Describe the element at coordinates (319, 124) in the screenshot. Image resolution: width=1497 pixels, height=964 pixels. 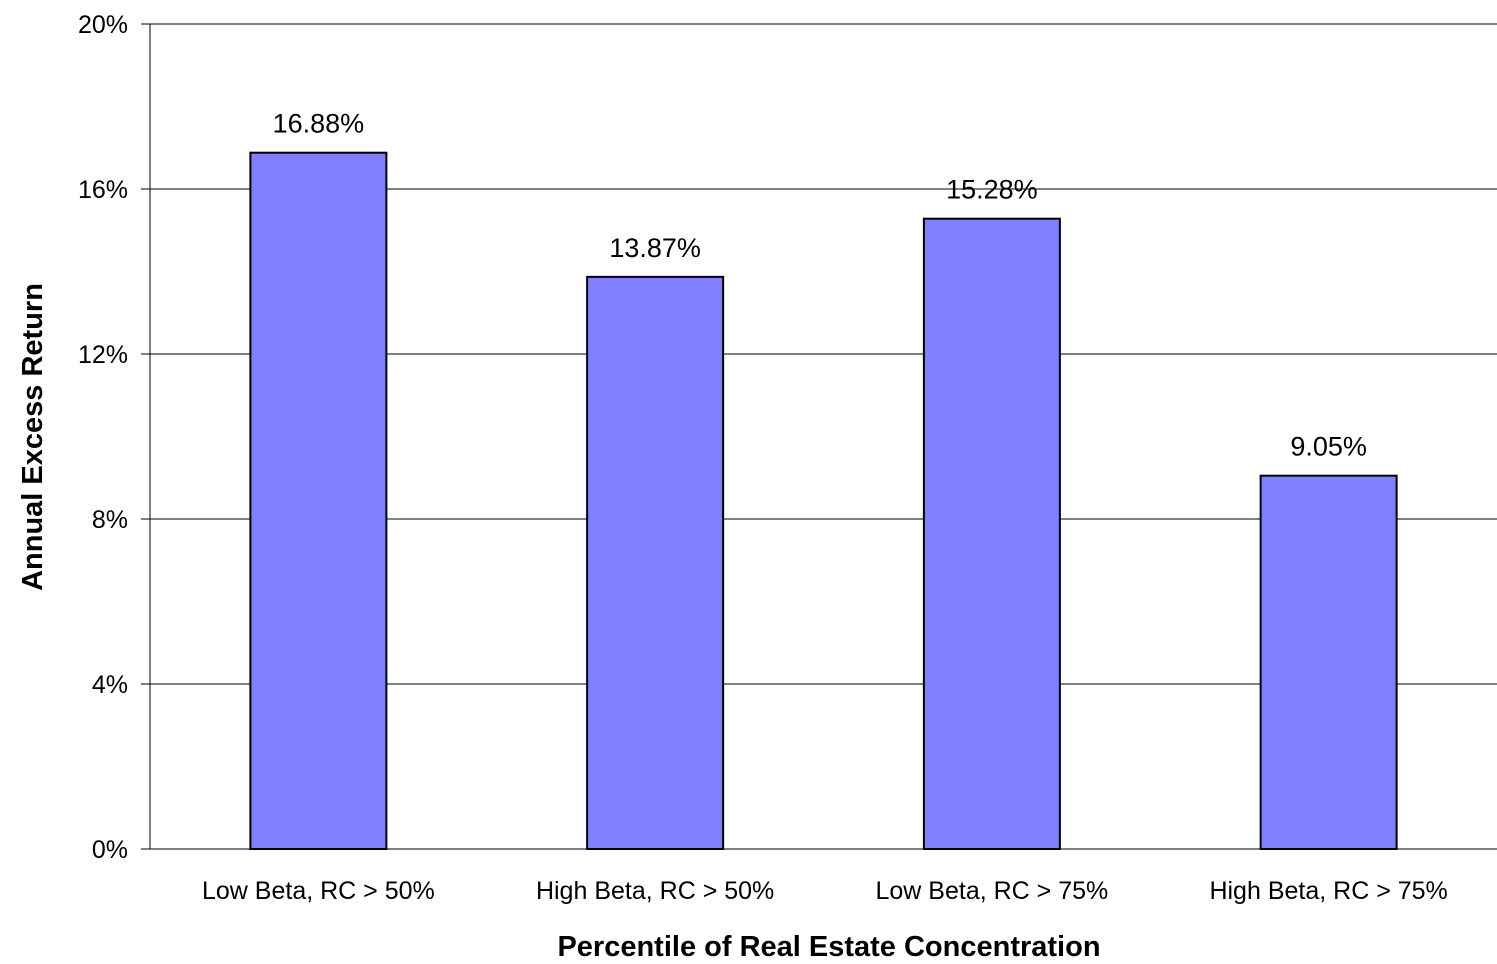
I see `bar-data-label: 16.88%` at that location.